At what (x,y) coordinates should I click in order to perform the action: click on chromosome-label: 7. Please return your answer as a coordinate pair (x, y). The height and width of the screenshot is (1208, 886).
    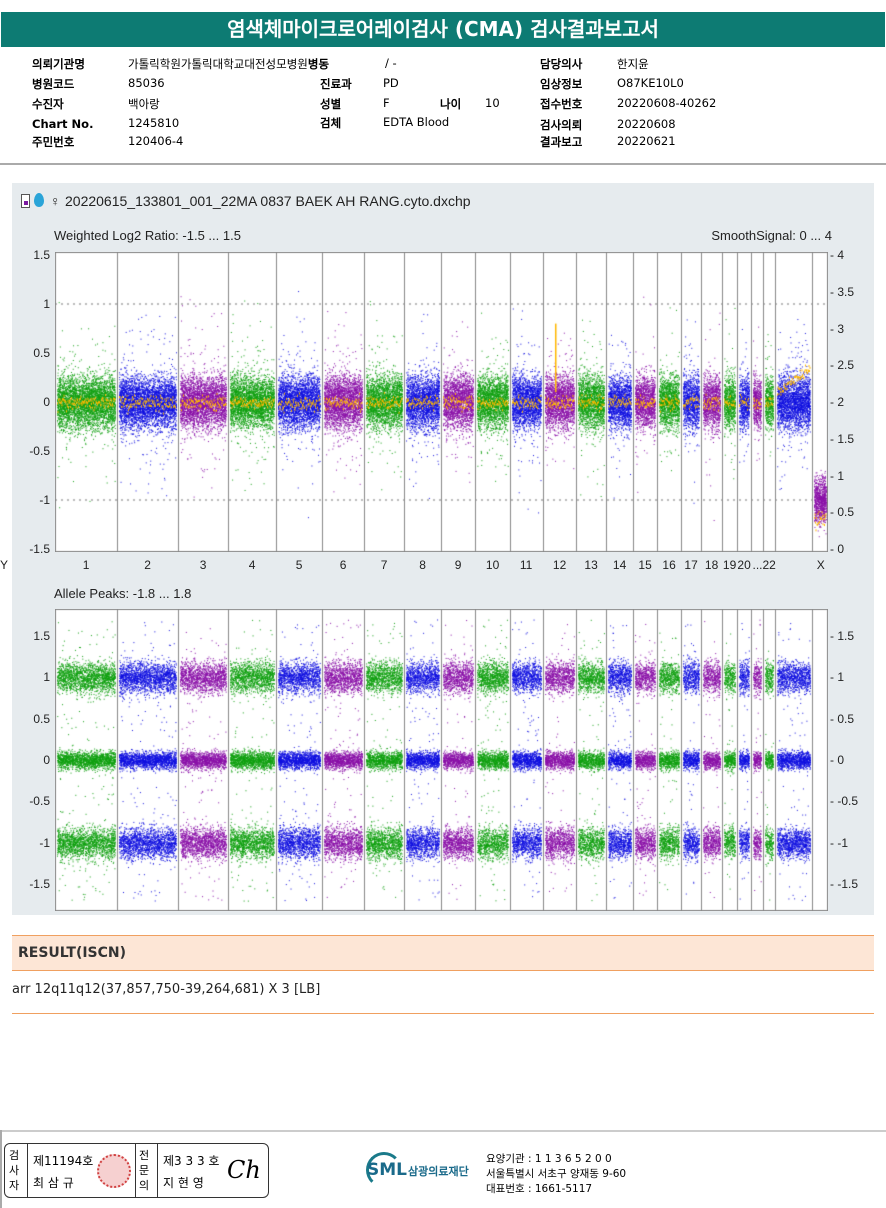
    Looking at the image, I should click on (384, 565).